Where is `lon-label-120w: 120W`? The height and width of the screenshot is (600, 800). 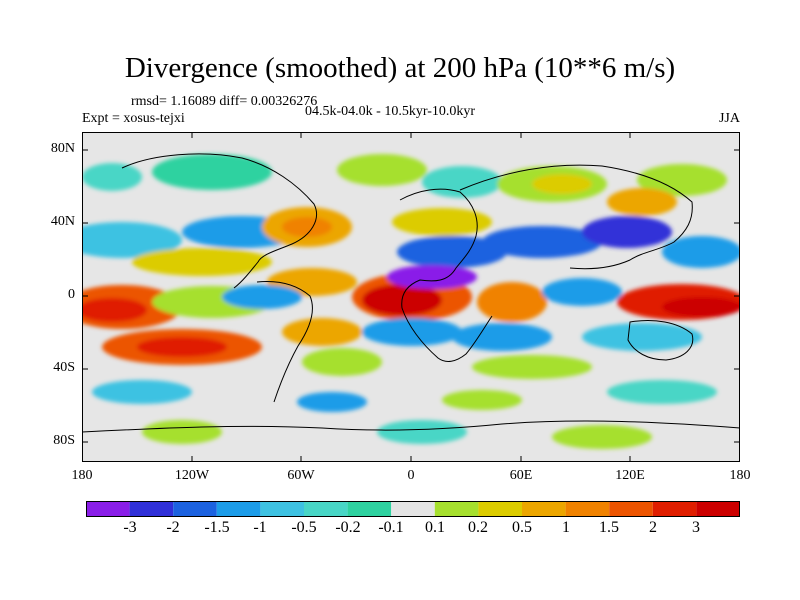 lon-label-120w: 120W is located at coordinates (192, 475).